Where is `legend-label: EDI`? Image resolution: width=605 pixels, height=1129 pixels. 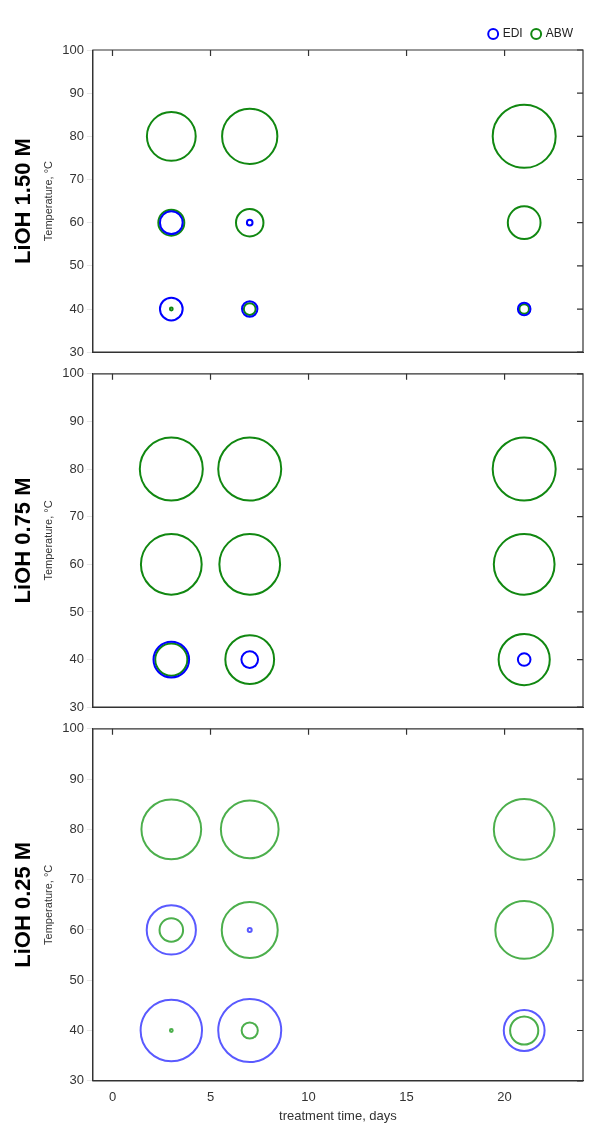
legend-label: EDI is located at coordinates (512, 33).